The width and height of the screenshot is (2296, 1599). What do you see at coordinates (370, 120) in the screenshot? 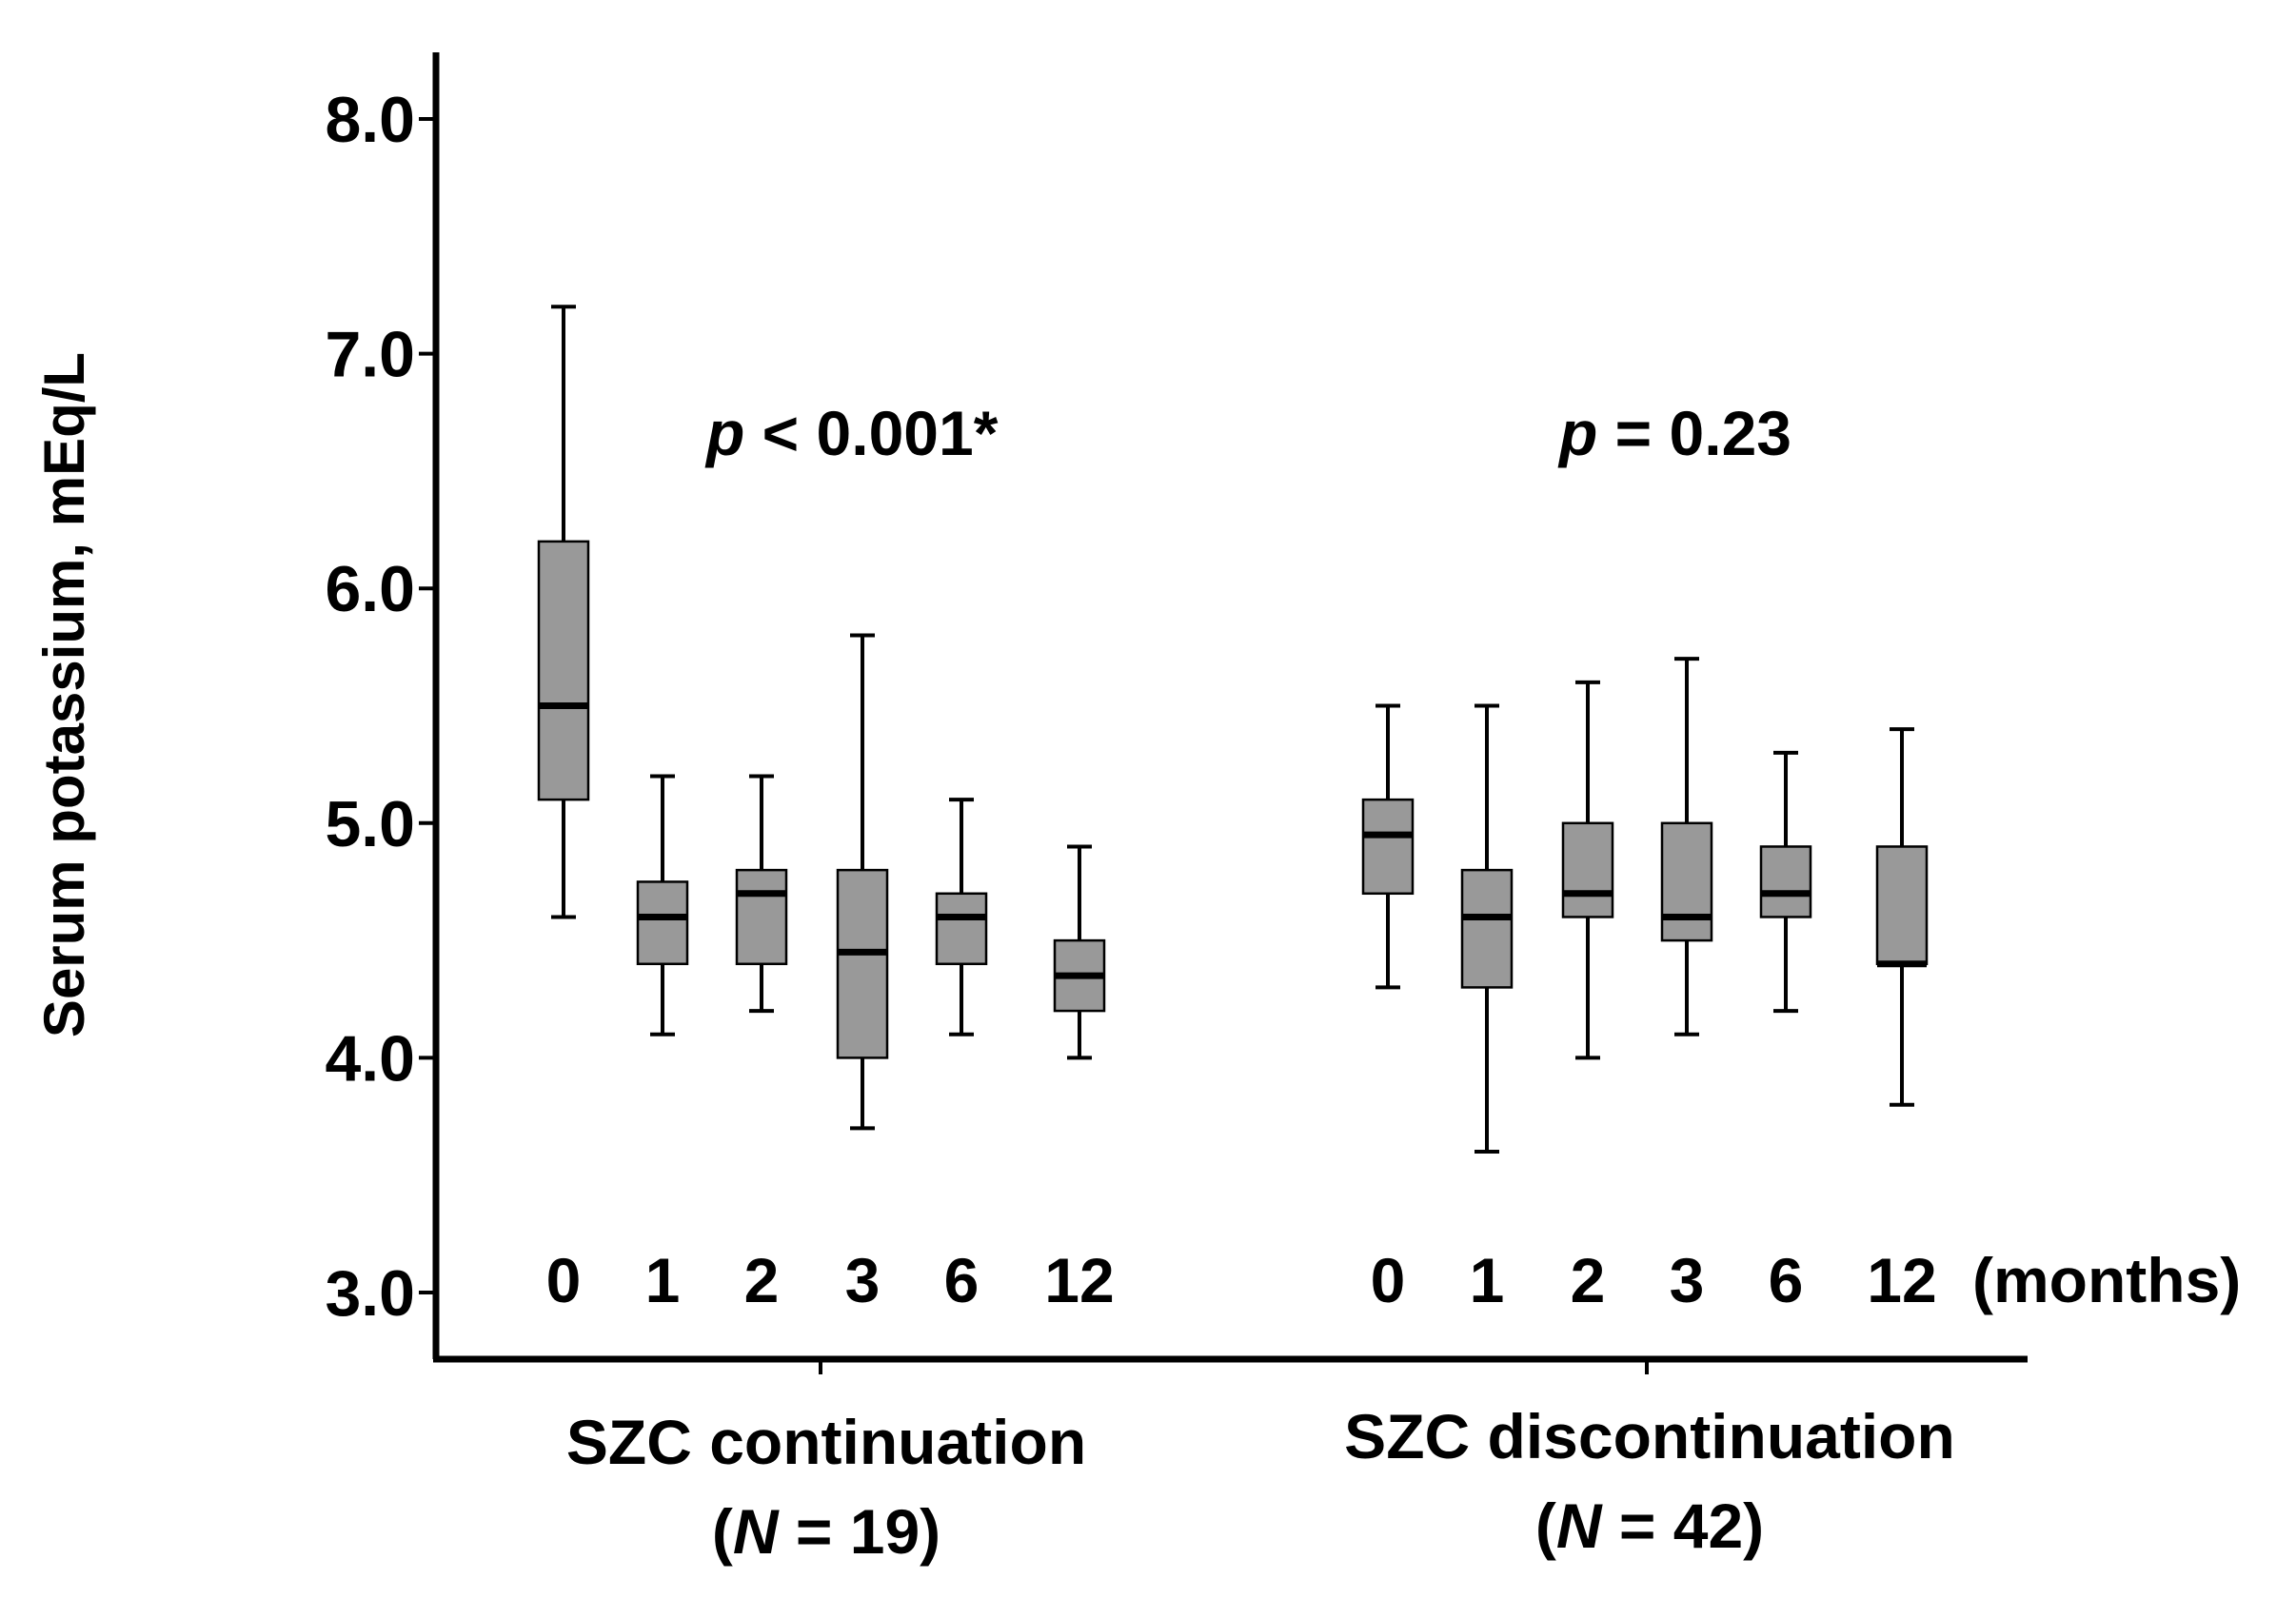
I see `y-tick-label: 8.0` at bounding box center [370, 120].